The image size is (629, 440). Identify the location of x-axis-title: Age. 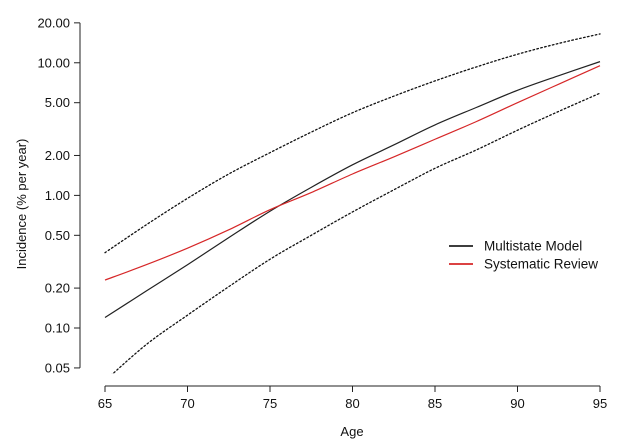
(351, 431).